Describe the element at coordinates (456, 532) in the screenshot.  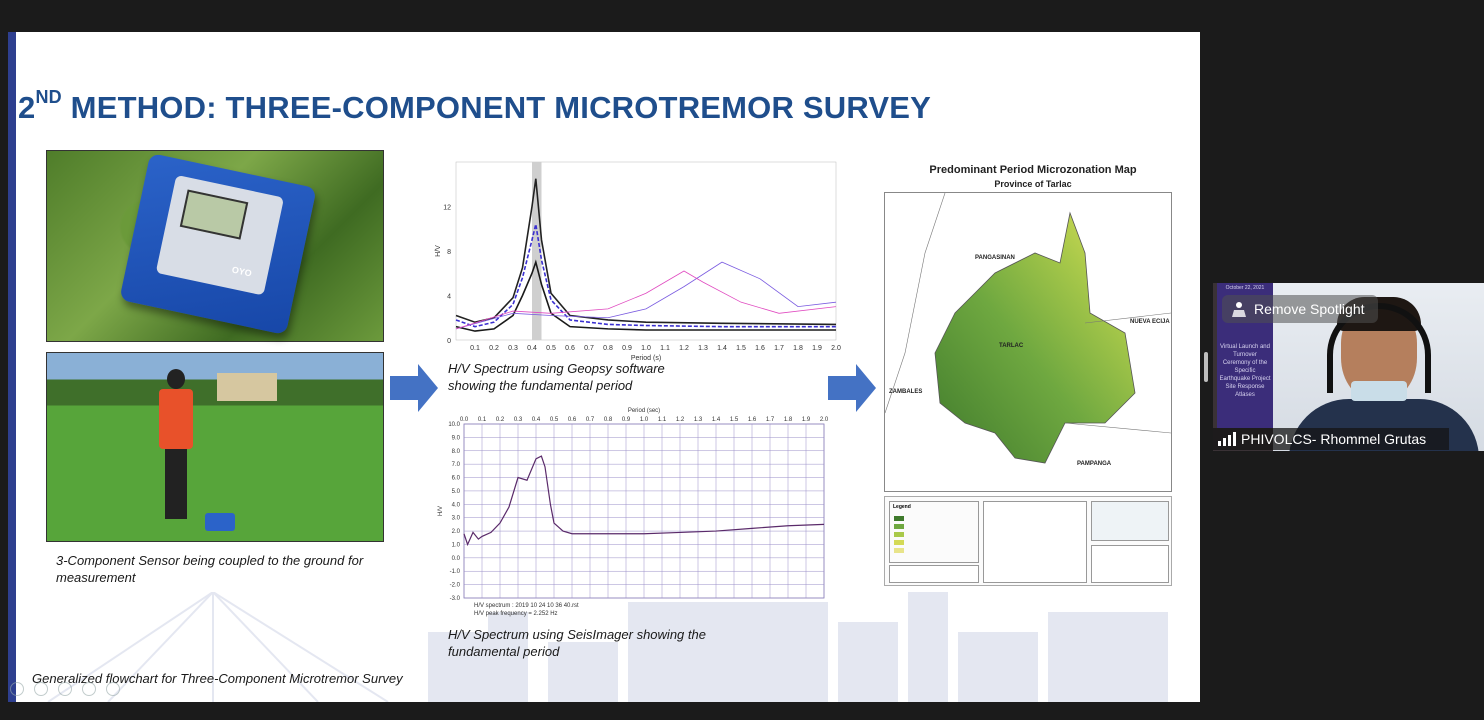
I see `y-tick-label: 2.0` at that location.